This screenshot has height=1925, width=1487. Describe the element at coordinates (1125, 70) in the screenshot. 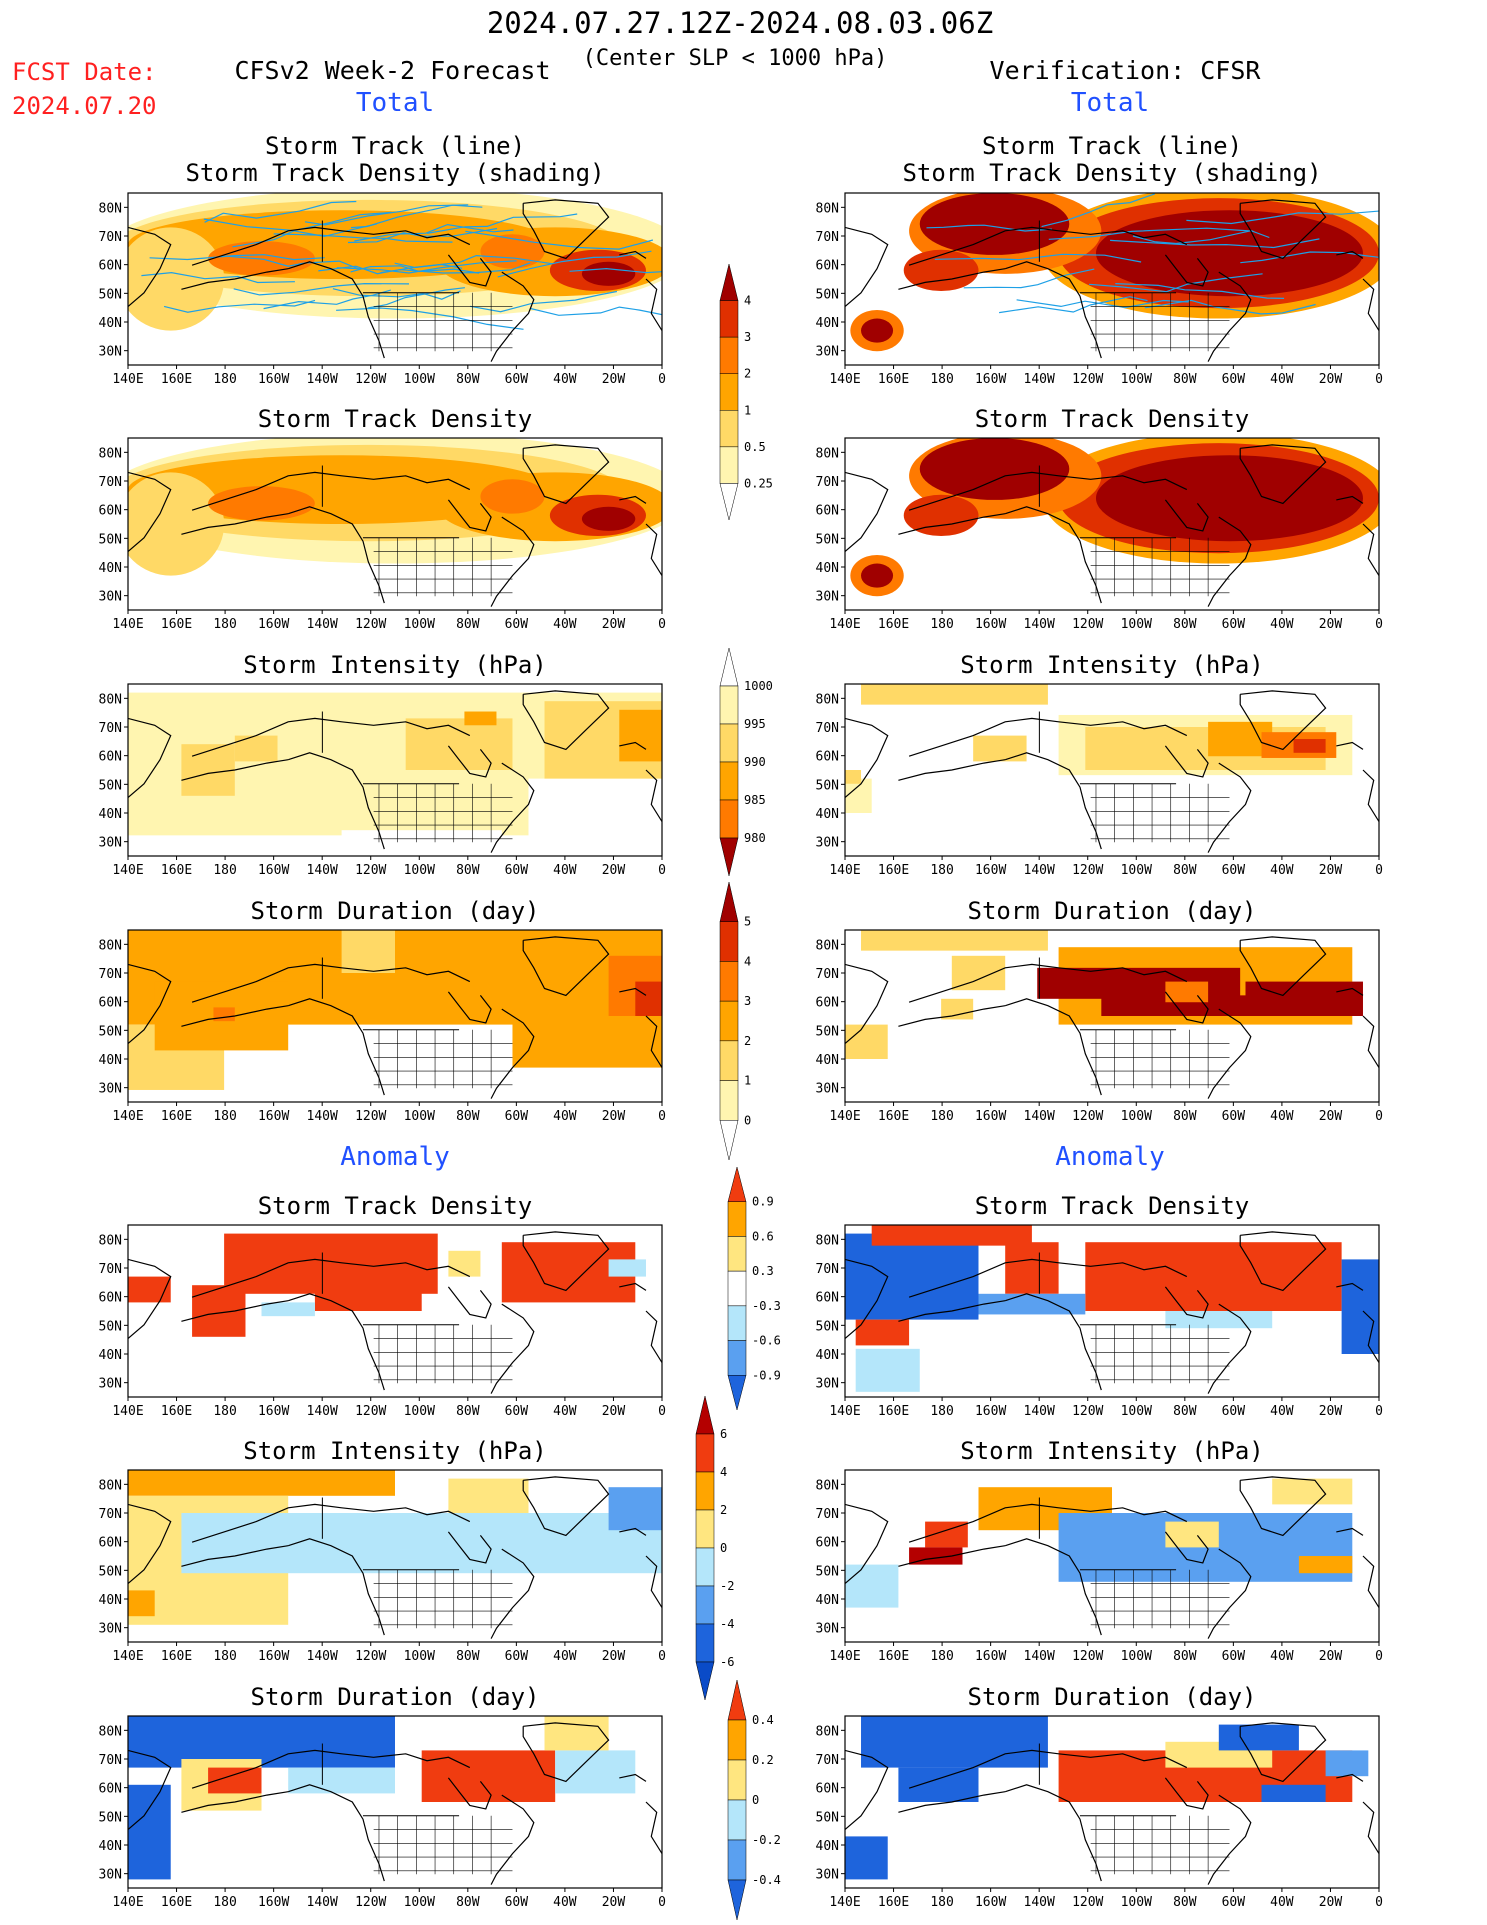

I see `right-column-title: Verification: CFSR` at that location.